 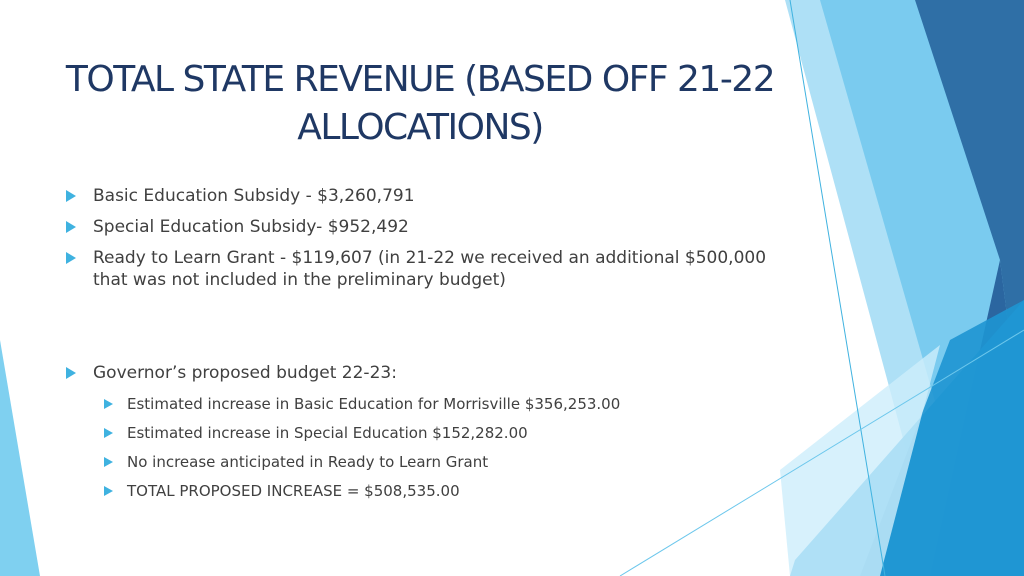 I want to click on slide-title-line-1: TOTAL STATE REVENUE (BASED OFF 21-22, so click(x=420, y=79).